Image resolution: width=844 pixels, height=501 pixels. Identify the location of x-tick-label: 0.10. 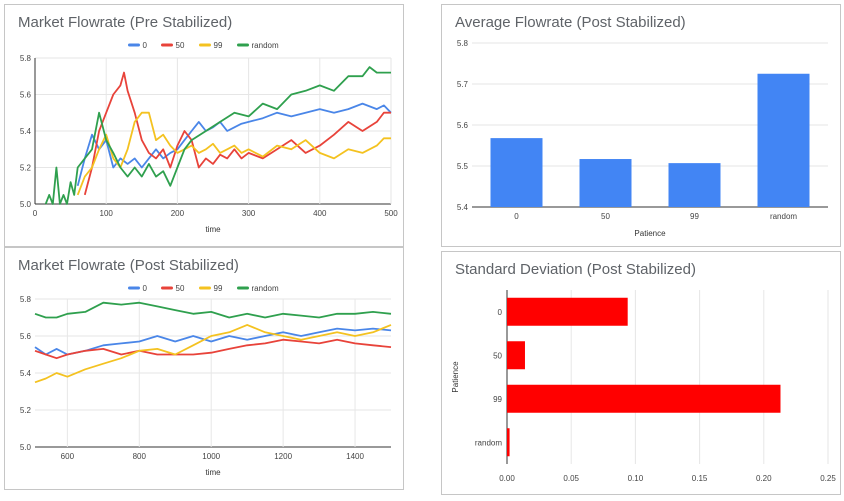
(636, 478).